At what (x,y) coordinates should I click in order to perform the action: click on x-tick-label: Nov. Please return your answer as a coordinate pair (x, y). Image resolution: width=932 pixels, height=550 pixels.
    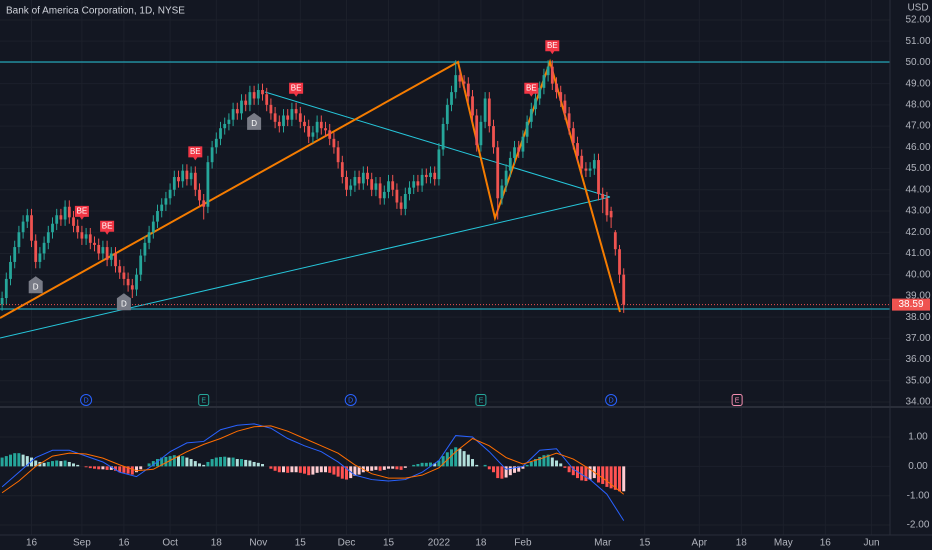
    Looking at the image, I should click on (258, 543).